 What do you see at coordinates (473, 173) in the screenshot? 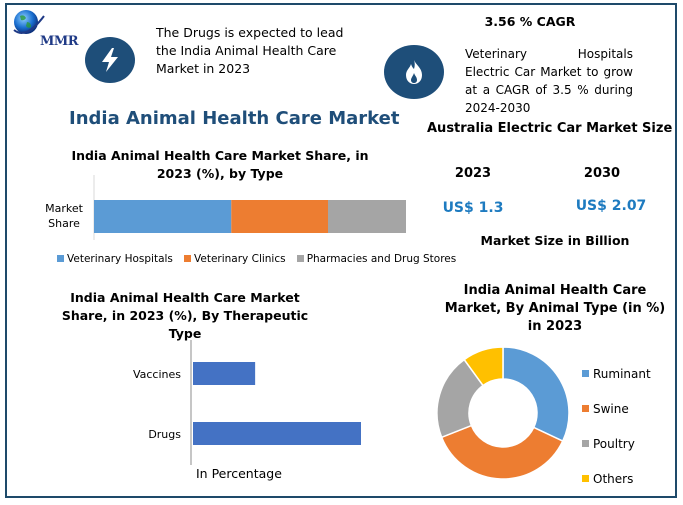
I see `year-2023-label: 2023` at bounding box center [473, 173].